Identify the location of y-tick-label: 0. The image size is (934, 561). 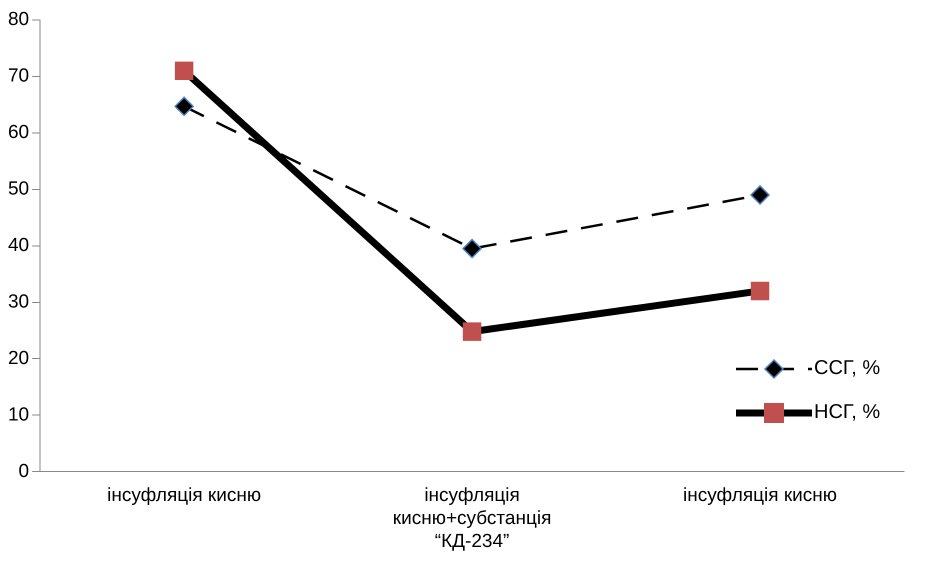
(24, 471).